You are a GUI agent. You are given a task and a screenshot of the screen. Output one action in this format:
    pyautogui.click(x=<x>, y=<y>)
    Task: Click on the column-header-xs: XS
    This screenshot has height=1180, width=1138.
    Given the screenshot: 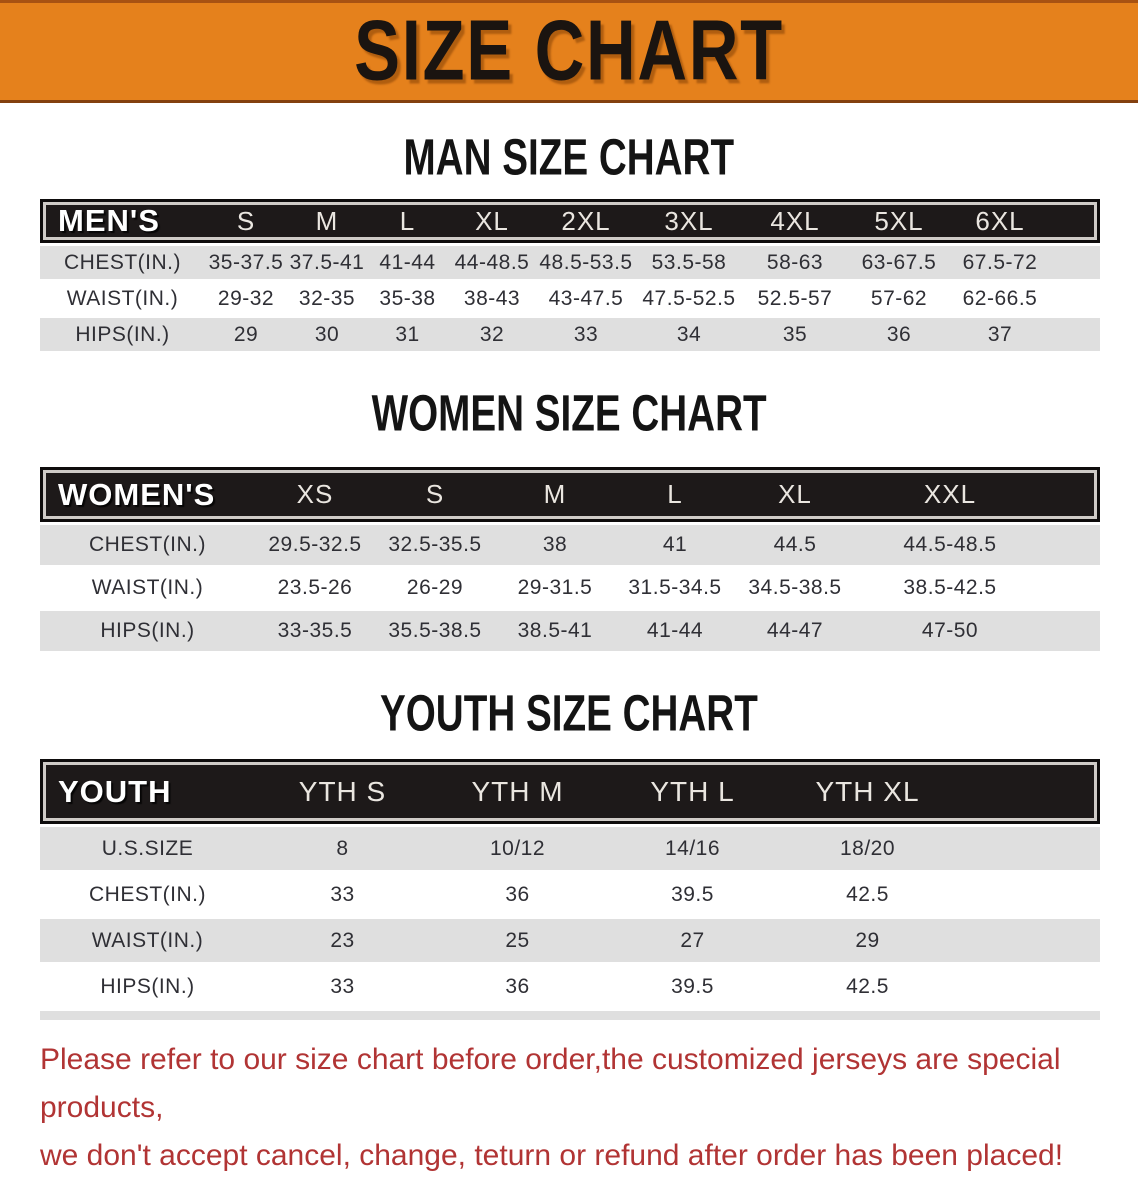 What is the action you would take?
    pyautogui.click(x=315, y=494)
    